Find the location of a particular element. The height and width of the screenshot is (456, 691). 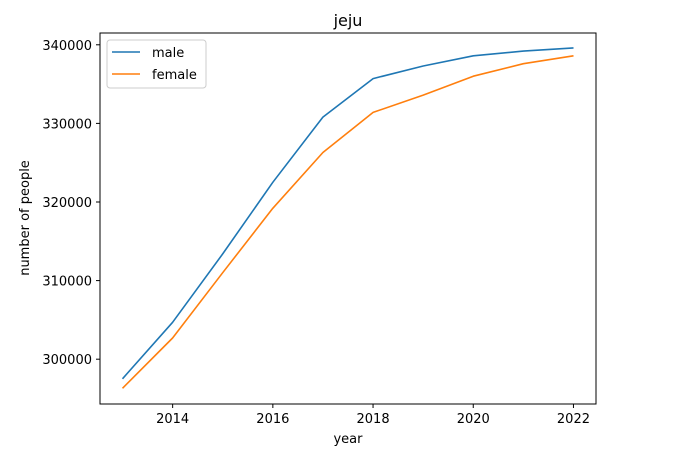

y-axis: 300000 310000 320000 330000 340000 is located at coordinates (71, 203).